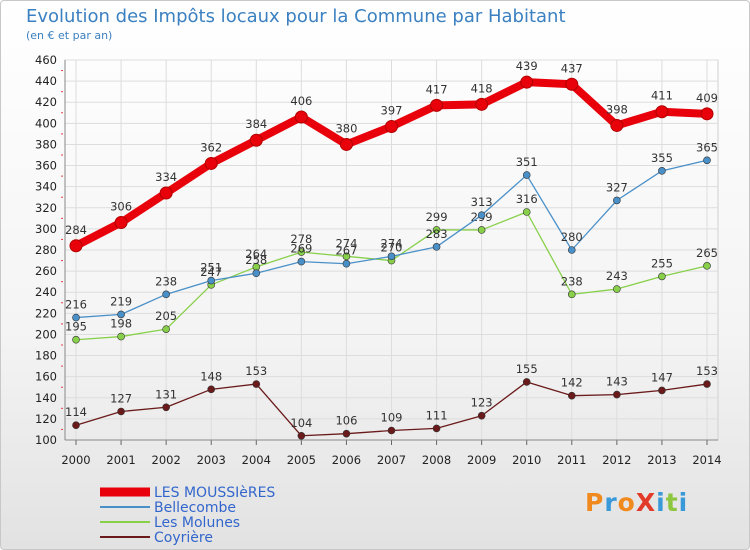 The image size is (750, 550). I want to click on data-label: 411, so click(662, 96).